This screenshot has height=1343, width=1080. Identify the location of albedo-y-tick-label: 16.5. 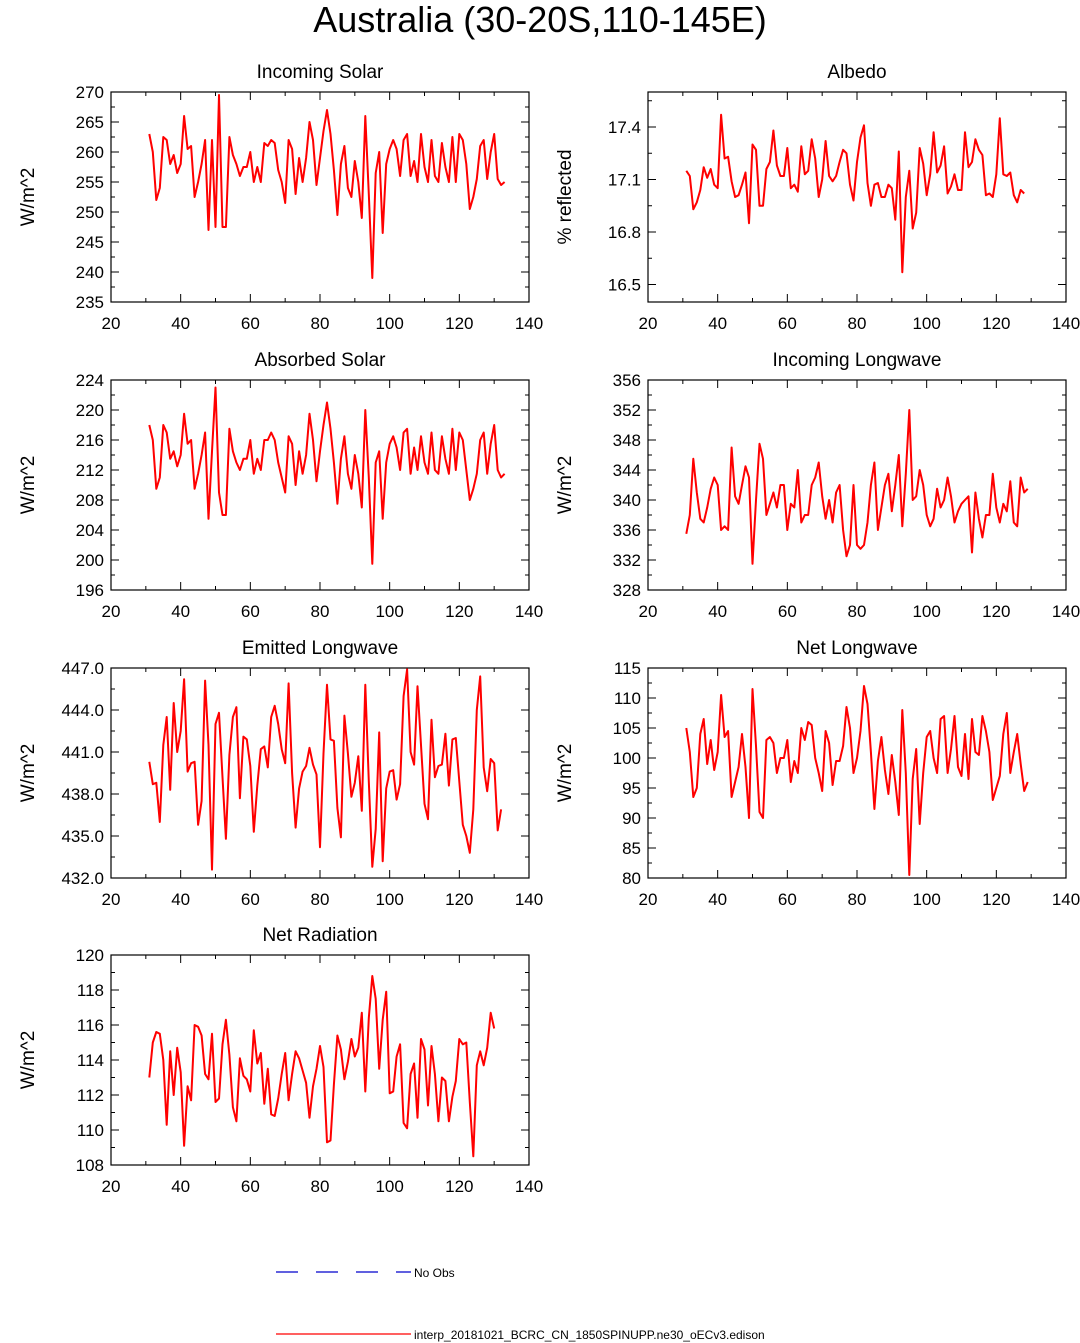
(624, 285).